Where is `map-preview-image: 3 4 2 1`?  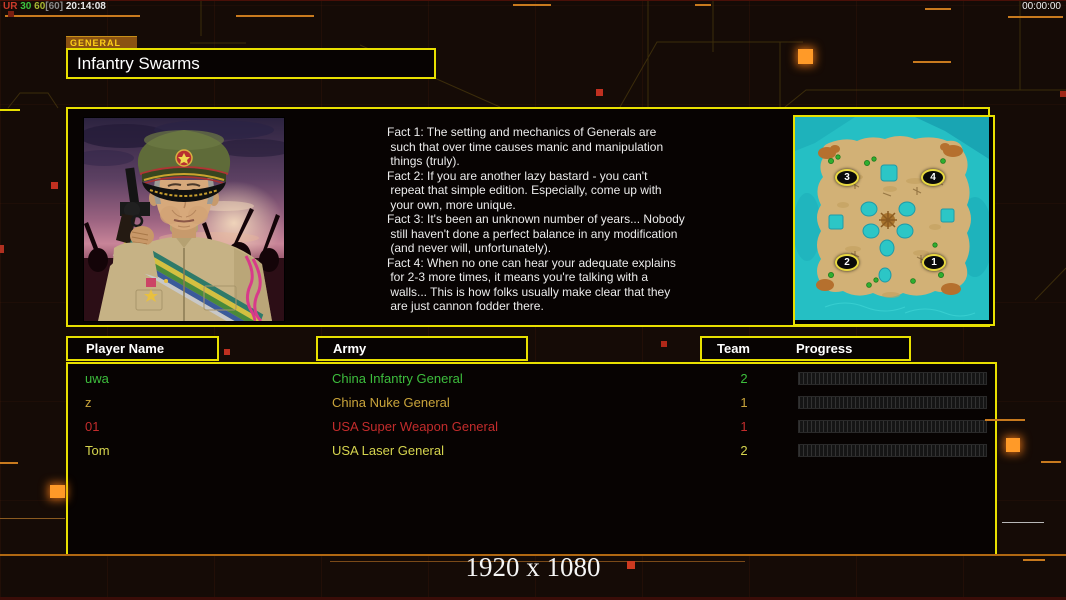
map-preview-image: 3 4 2 1 is located at coordinates (893, 218).